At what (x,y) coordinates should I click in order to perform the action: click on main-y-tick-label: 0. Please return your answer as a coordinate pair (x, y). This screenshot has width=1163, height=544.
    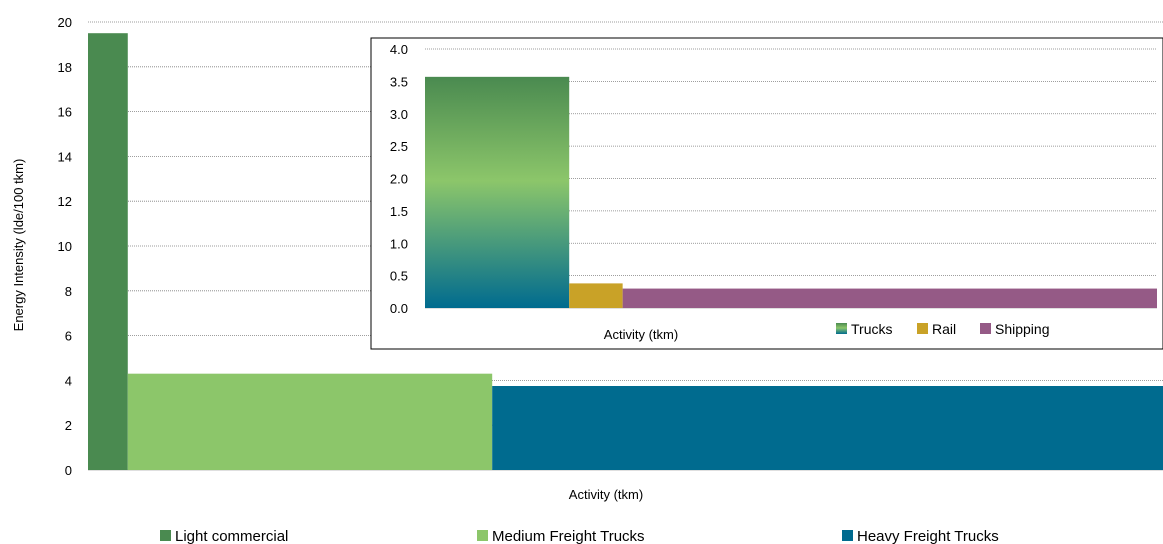
    Looking at the image, I should click on (68, 470).